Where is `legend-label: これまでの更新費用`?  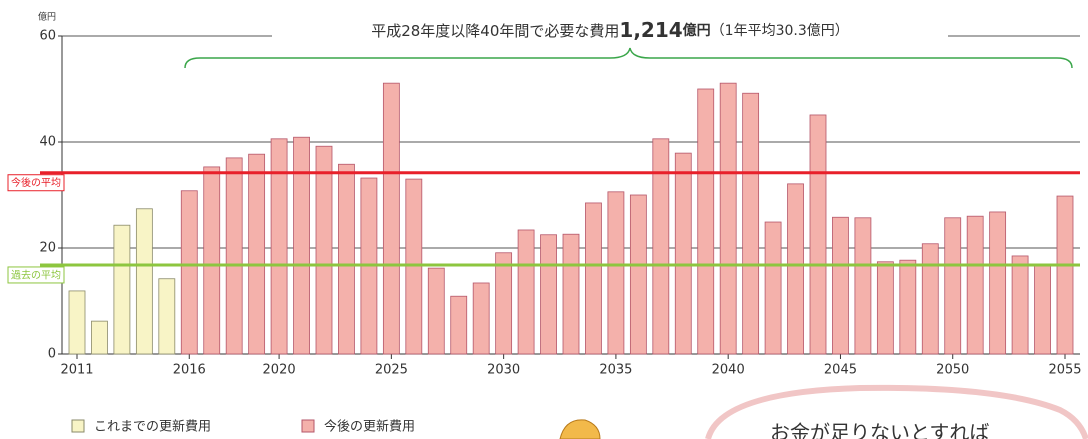
legend-label: これまでの更新費用 is located at coordinates (152, 427).